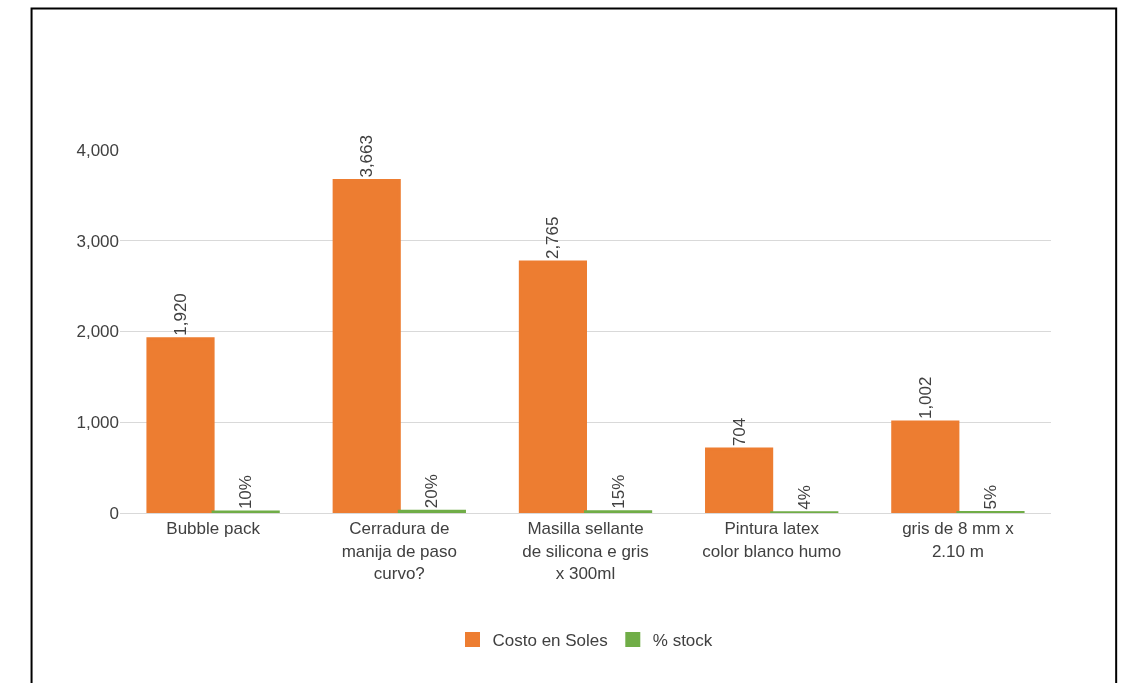 Image resolution: width=1131 pixels, height=683 pixels. I want to click on data-label: 15%, so click(618, 491).